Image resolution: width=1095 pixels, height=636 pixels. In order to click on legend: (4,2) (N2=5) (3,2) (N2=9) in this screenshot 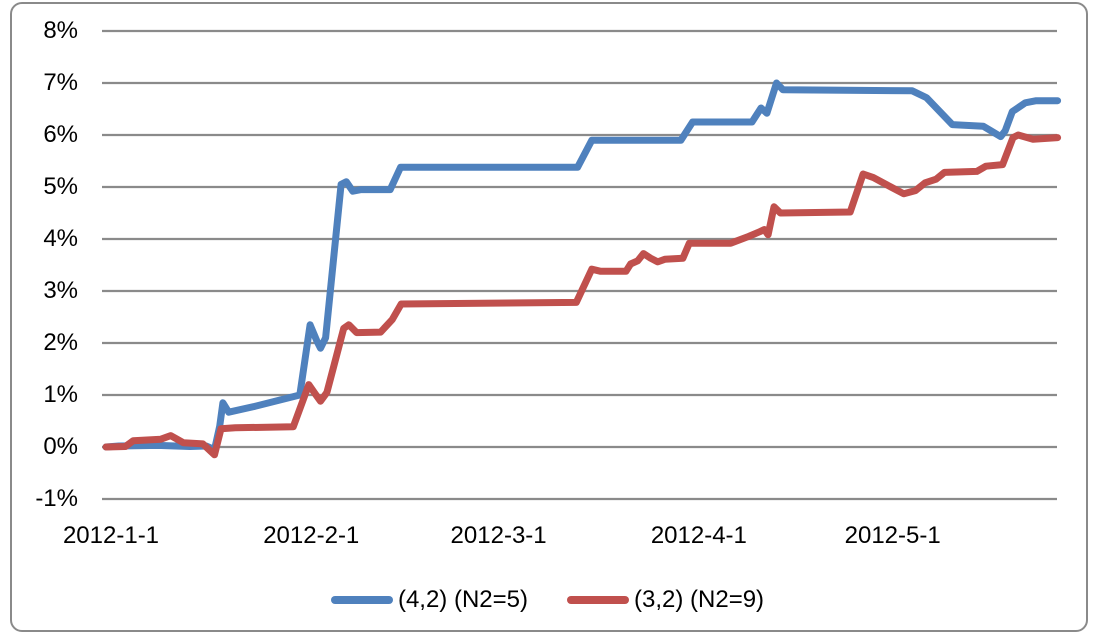, I will do `click(547, 600)`.